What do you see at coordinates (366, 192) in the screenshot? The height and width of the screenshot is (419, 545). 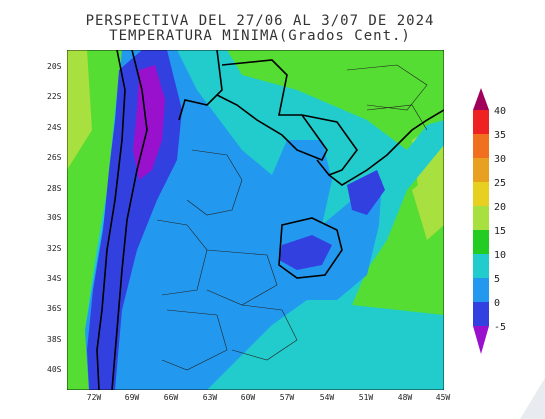 I see `cold-pocket-east` at bounding box center [366, 192].